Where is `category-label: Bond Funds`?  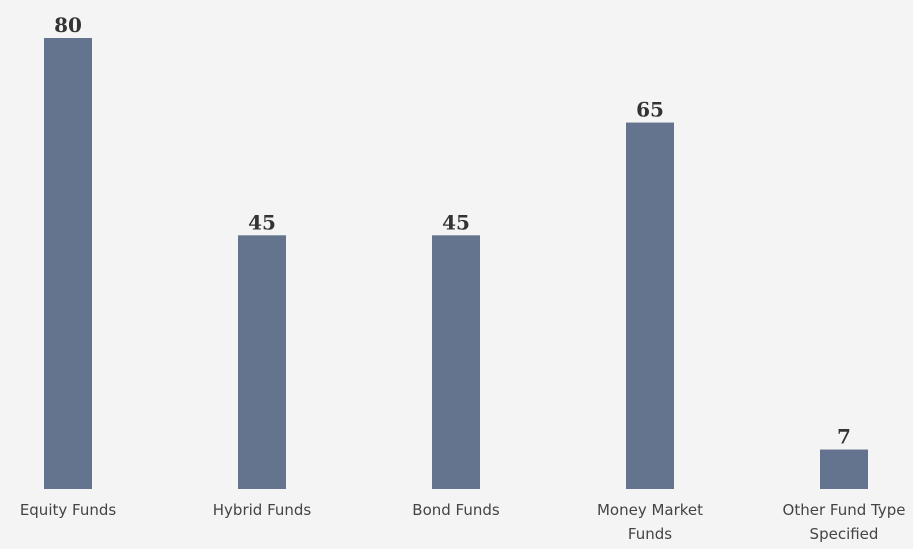 category-label: Bond Funds is located at coordinates (456, 510).